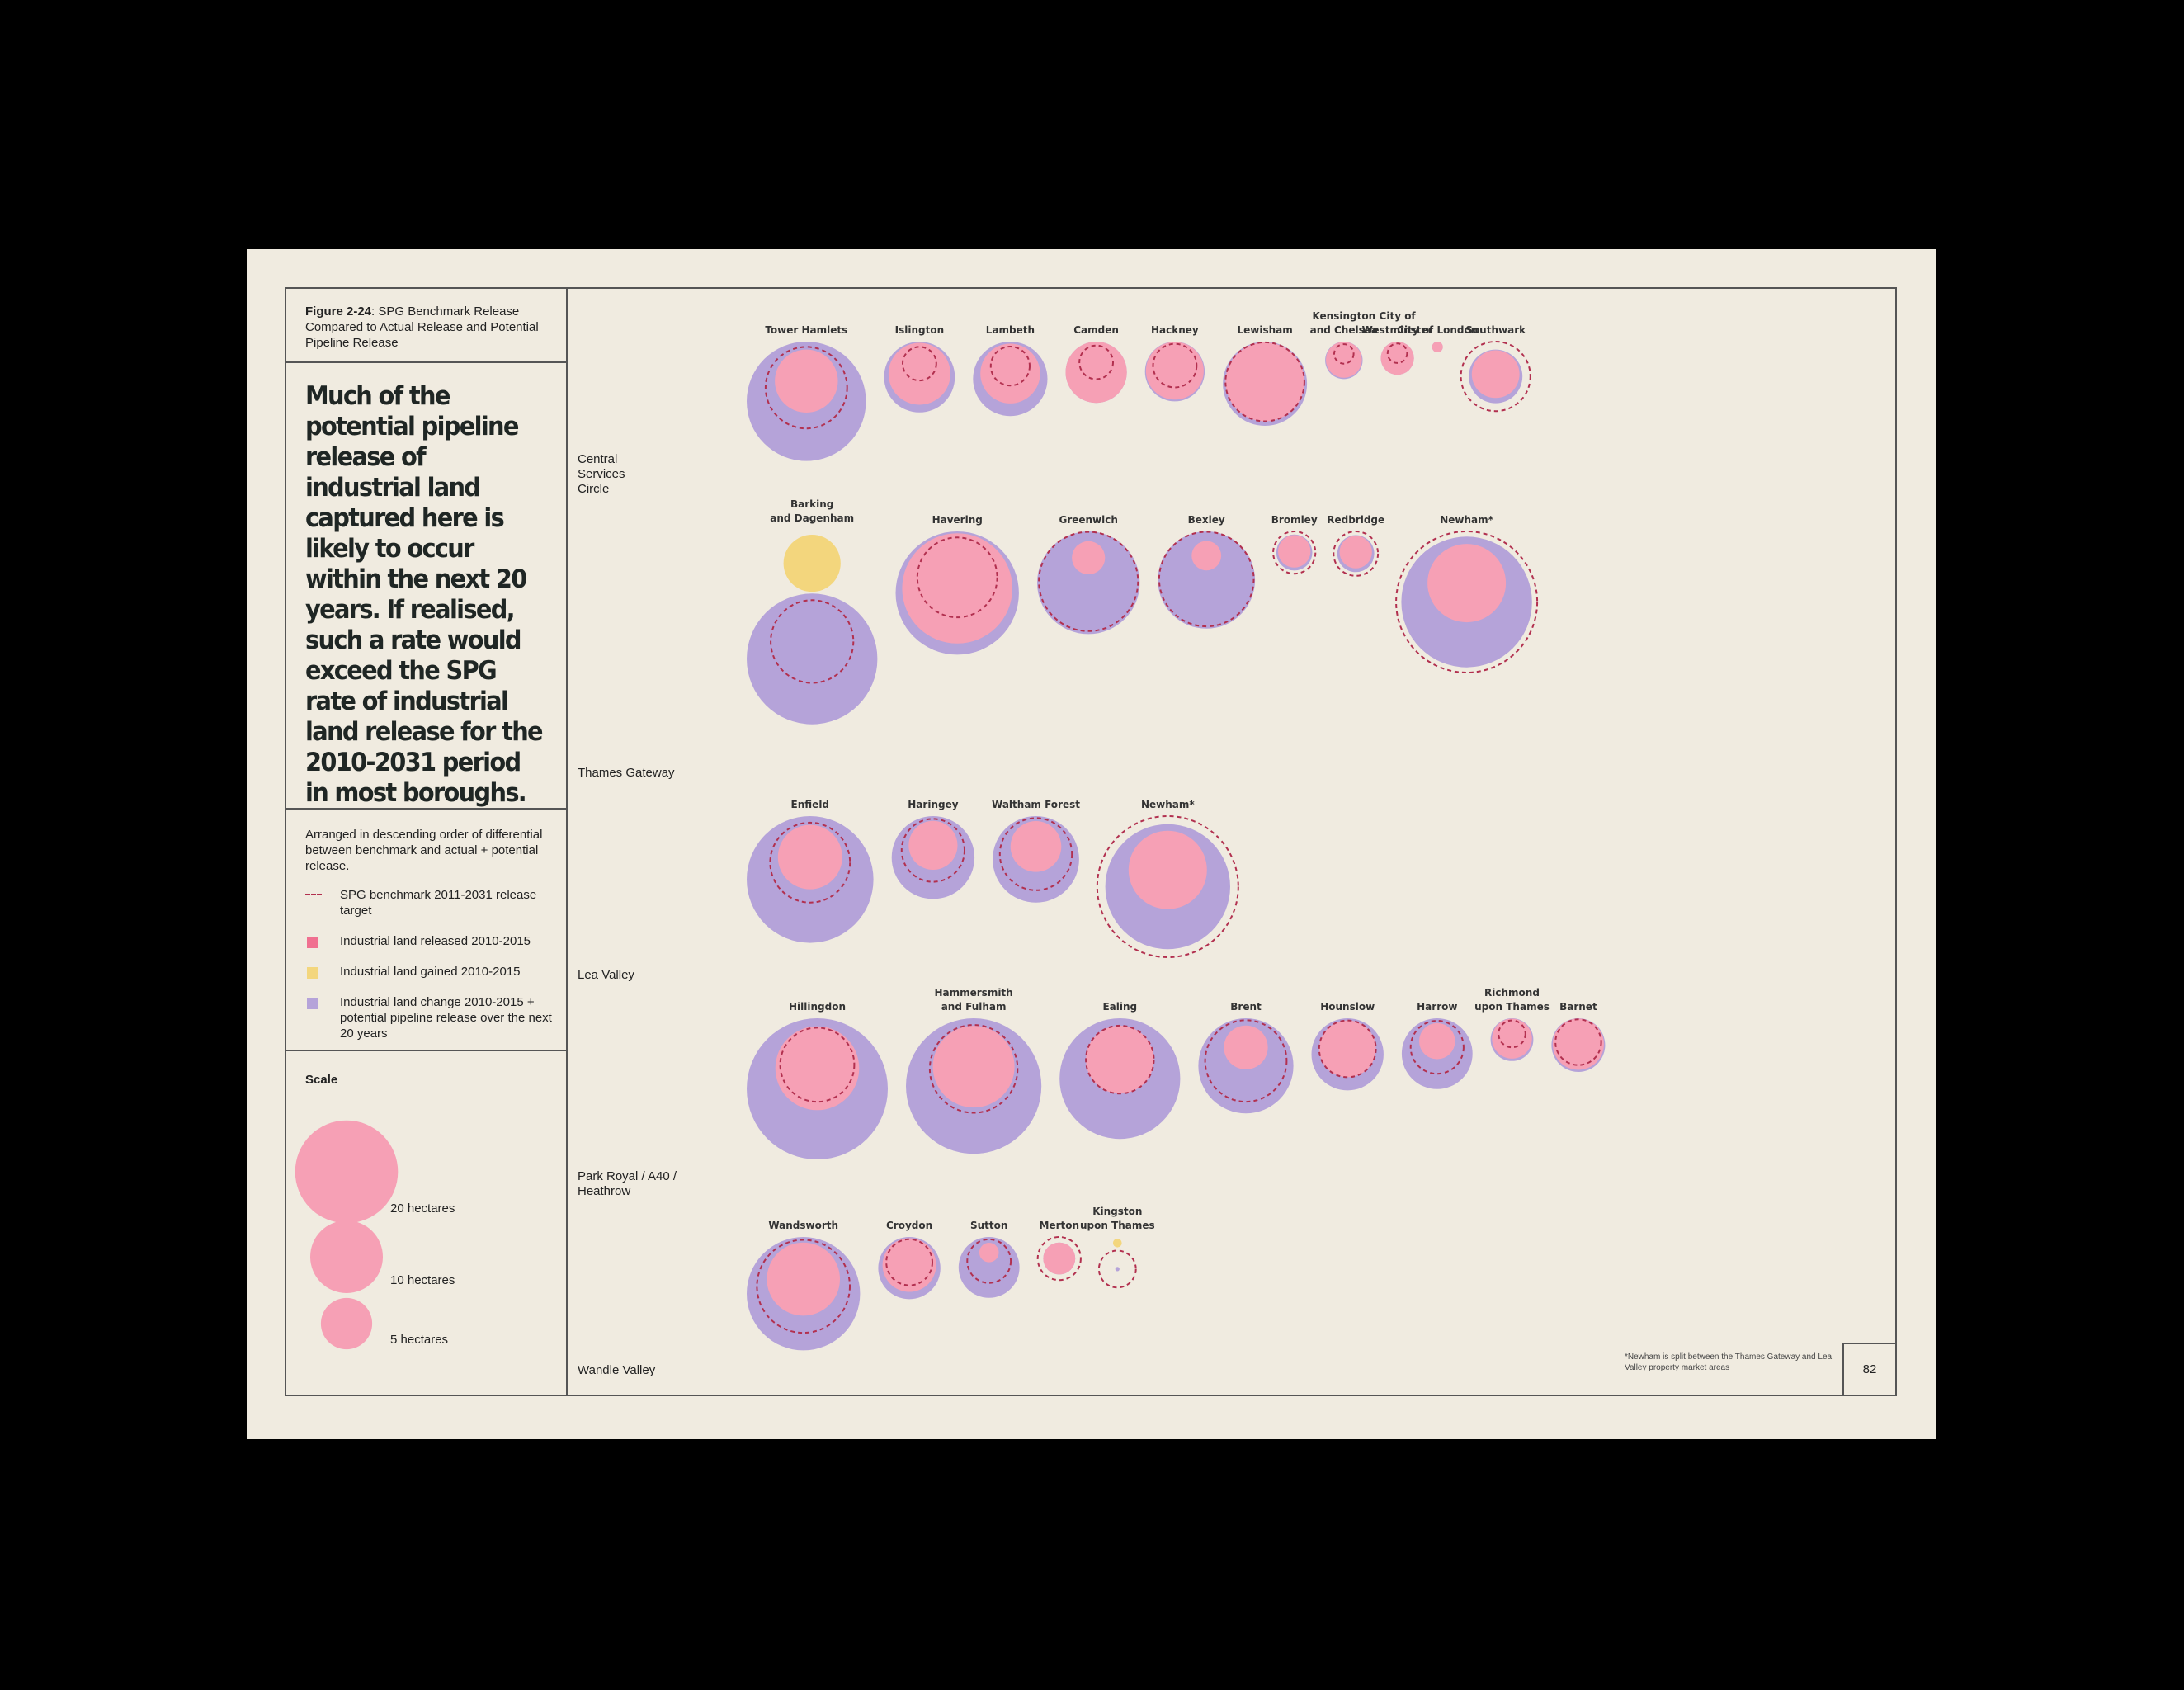  I want to click on legend-divider, so click(426, 1050).